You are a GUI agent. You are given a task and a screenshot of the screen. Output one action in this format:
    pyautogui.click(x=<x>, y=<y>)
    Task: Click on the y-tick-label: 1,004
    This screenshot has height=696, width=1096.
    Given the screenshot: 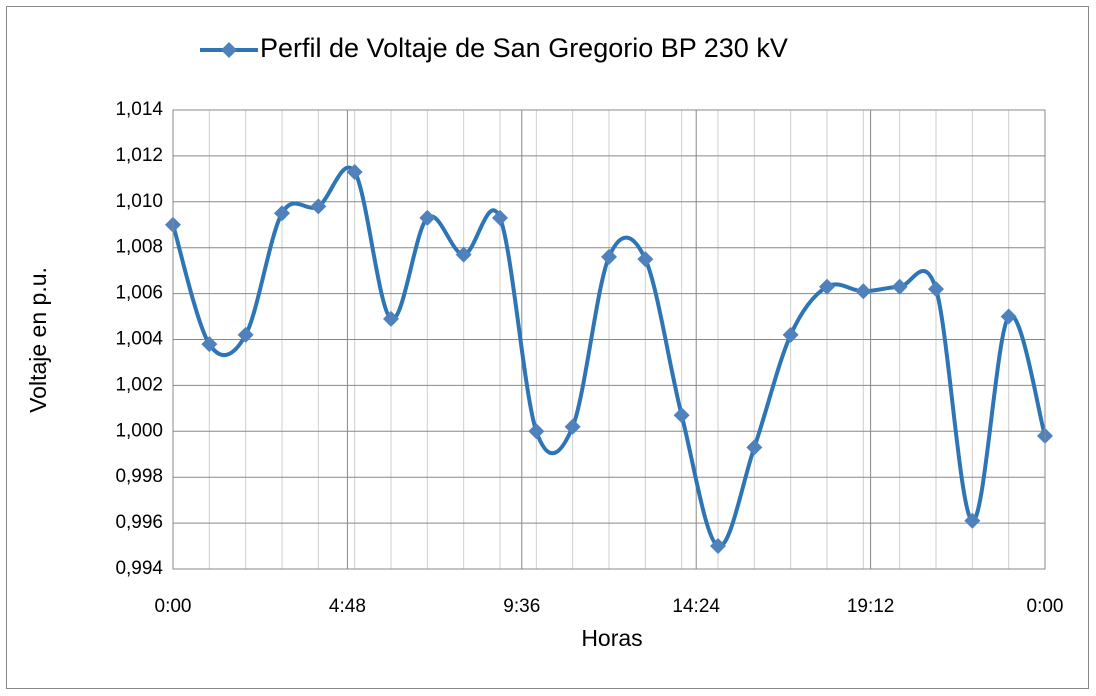 What is the action you would take?
    pyautogui.click(x=139, y=339)
    